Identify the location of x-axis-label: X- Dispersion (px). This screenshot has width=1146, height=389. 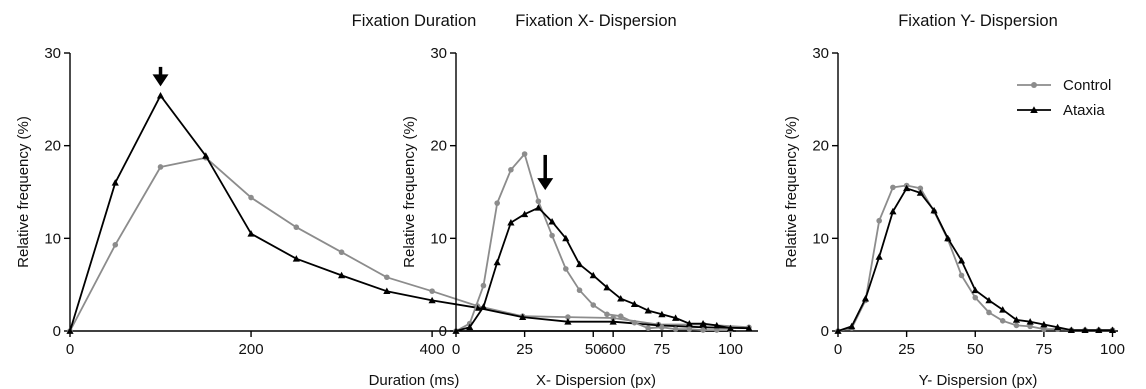
(596, 380).